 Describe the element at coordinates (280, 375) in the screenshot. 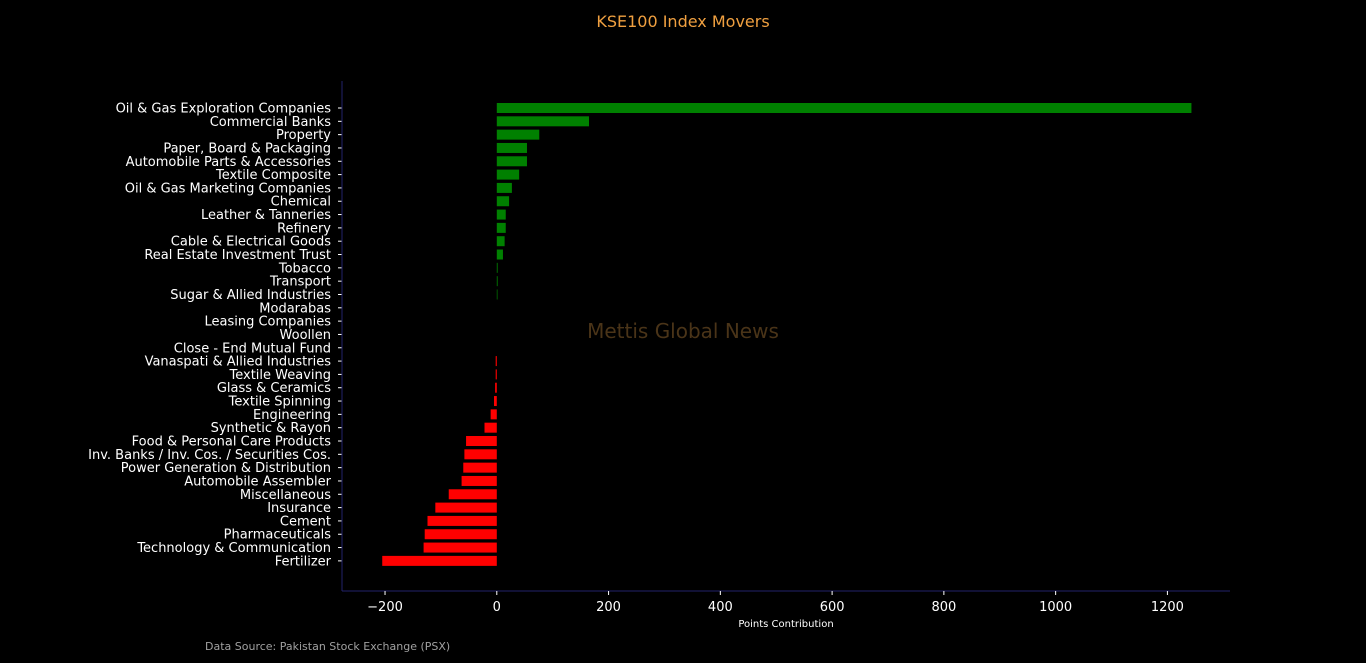

I see `category-label: Textile Weaving` at that location.